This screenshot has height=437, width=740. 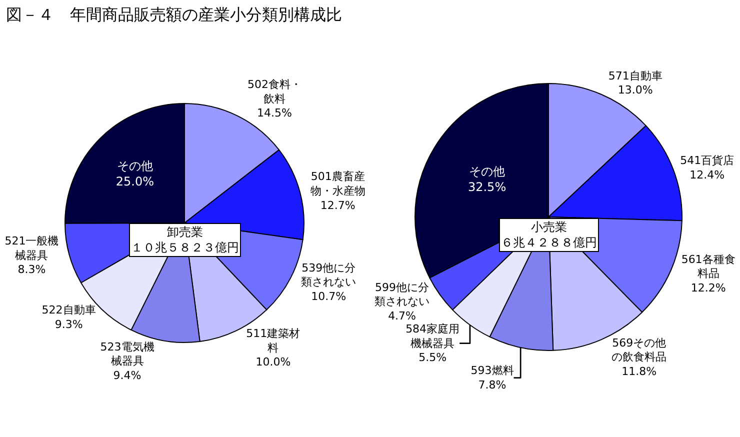 I want to click on slice-label: 561各種食料品, so click(x=708, y=266).